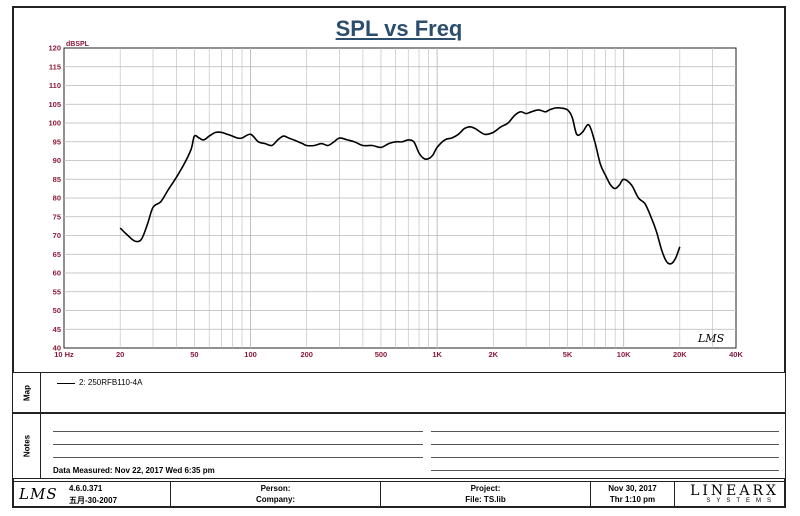  What do you see at coordinates (486, 494) in the screenshot?
I see `footer-project-cell: Project: File: TS.lib` at bounding box center [486, 494].